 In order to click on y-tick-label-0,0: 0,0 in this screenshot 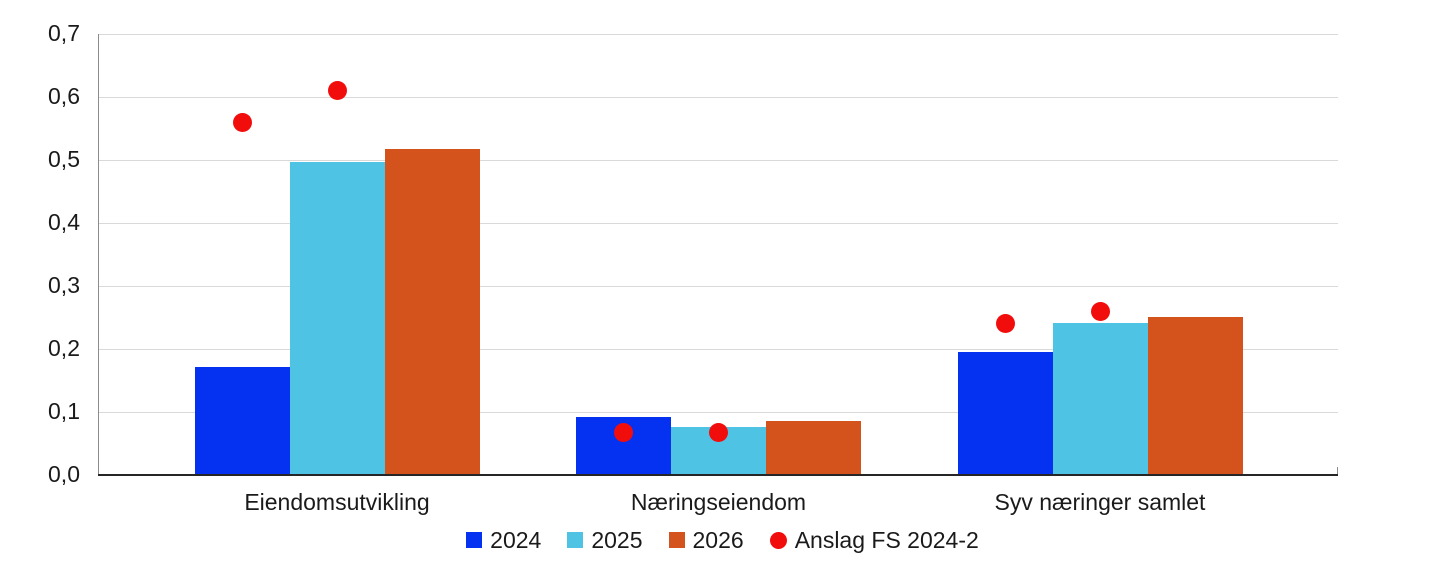, I will do `click(64, 474)`.